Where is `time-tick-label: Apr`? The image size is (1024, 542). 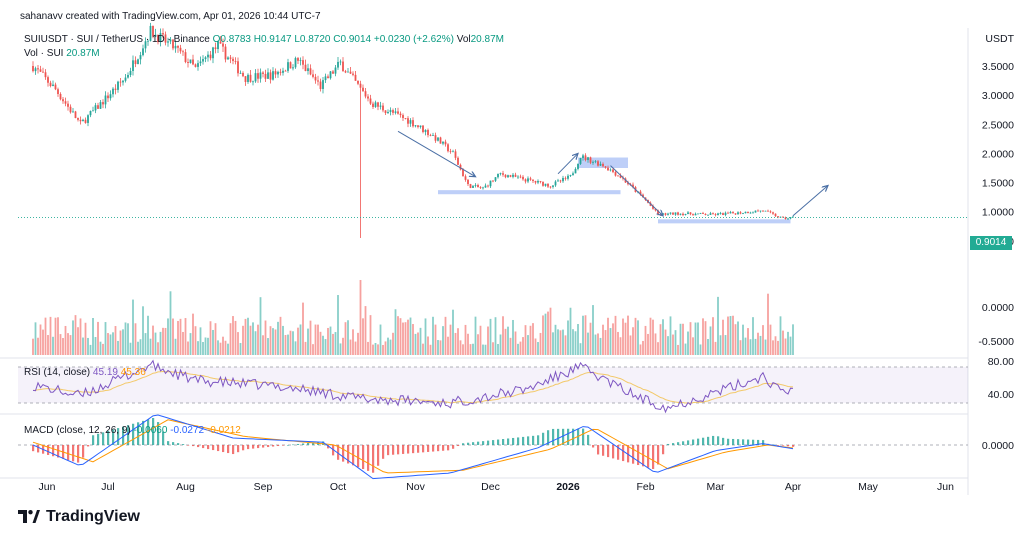
time-tick-label: Apr is located at coordinates (793, 487).